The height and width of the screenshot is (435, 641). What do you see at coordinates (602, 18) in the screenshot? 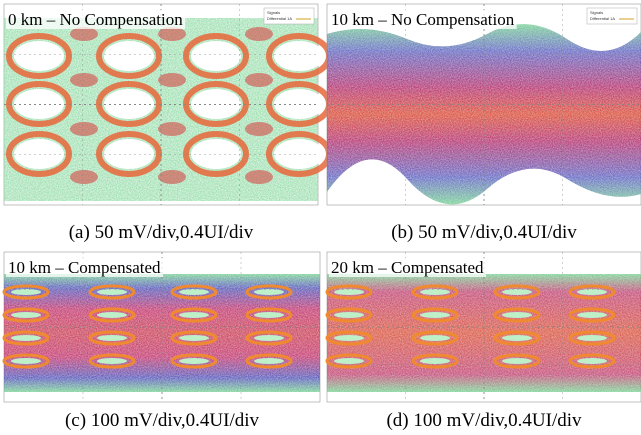
I see `legend-entry: Differential 1A` at bounding box center [602, 18].